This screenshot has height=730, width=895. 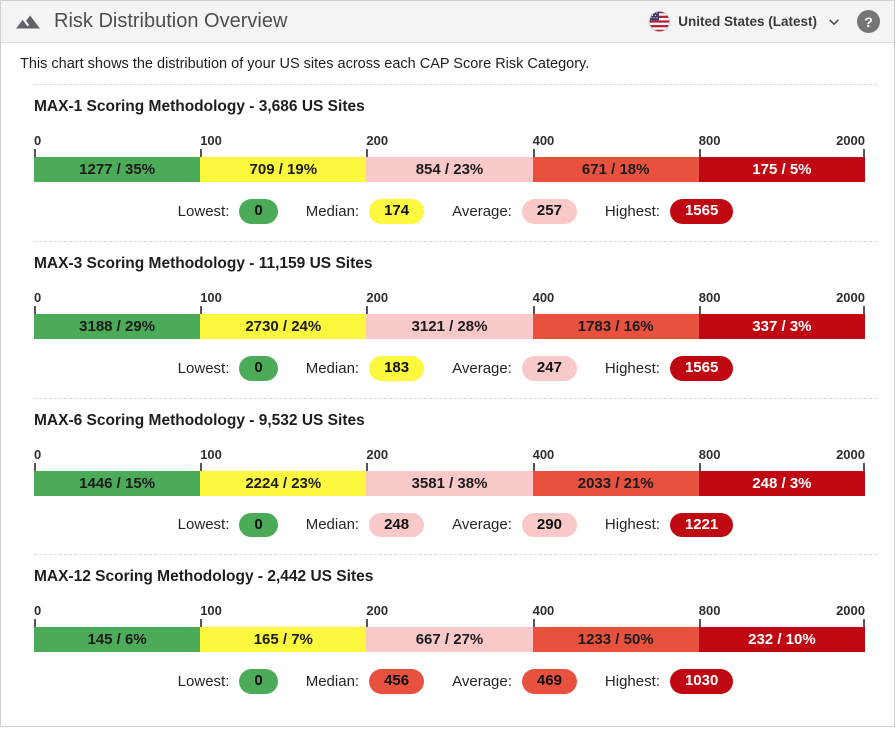 What do you see at coordinates (615, 326) in the screenshot?
I see `bar-segment-salmon: 1783 / 16%` at bounding box center [615, 326].